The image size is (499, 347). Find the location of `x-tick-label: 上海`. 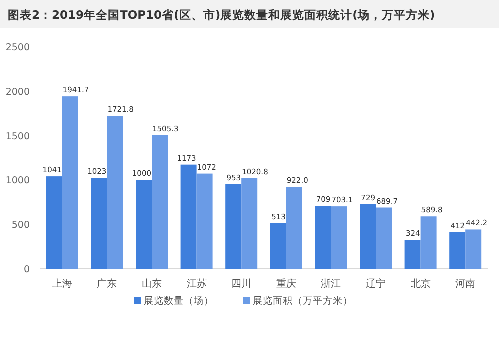

x-tick-label: 上海 is located at coordinates (62, 284).